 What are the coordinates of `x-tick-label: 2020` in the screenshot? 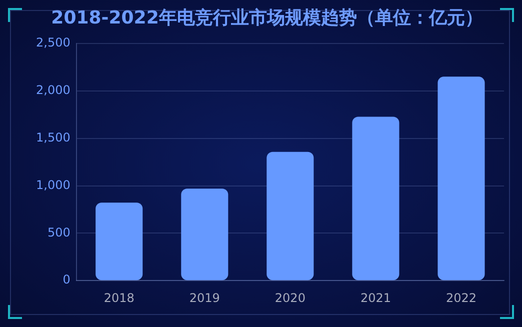 It's located at (290, 297).